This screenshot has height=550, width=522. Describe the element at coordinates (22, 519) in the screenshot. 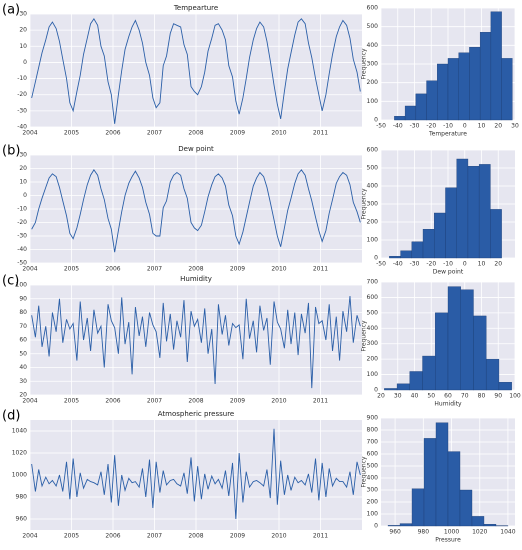

I see `y-tick-label: 960` at that location.